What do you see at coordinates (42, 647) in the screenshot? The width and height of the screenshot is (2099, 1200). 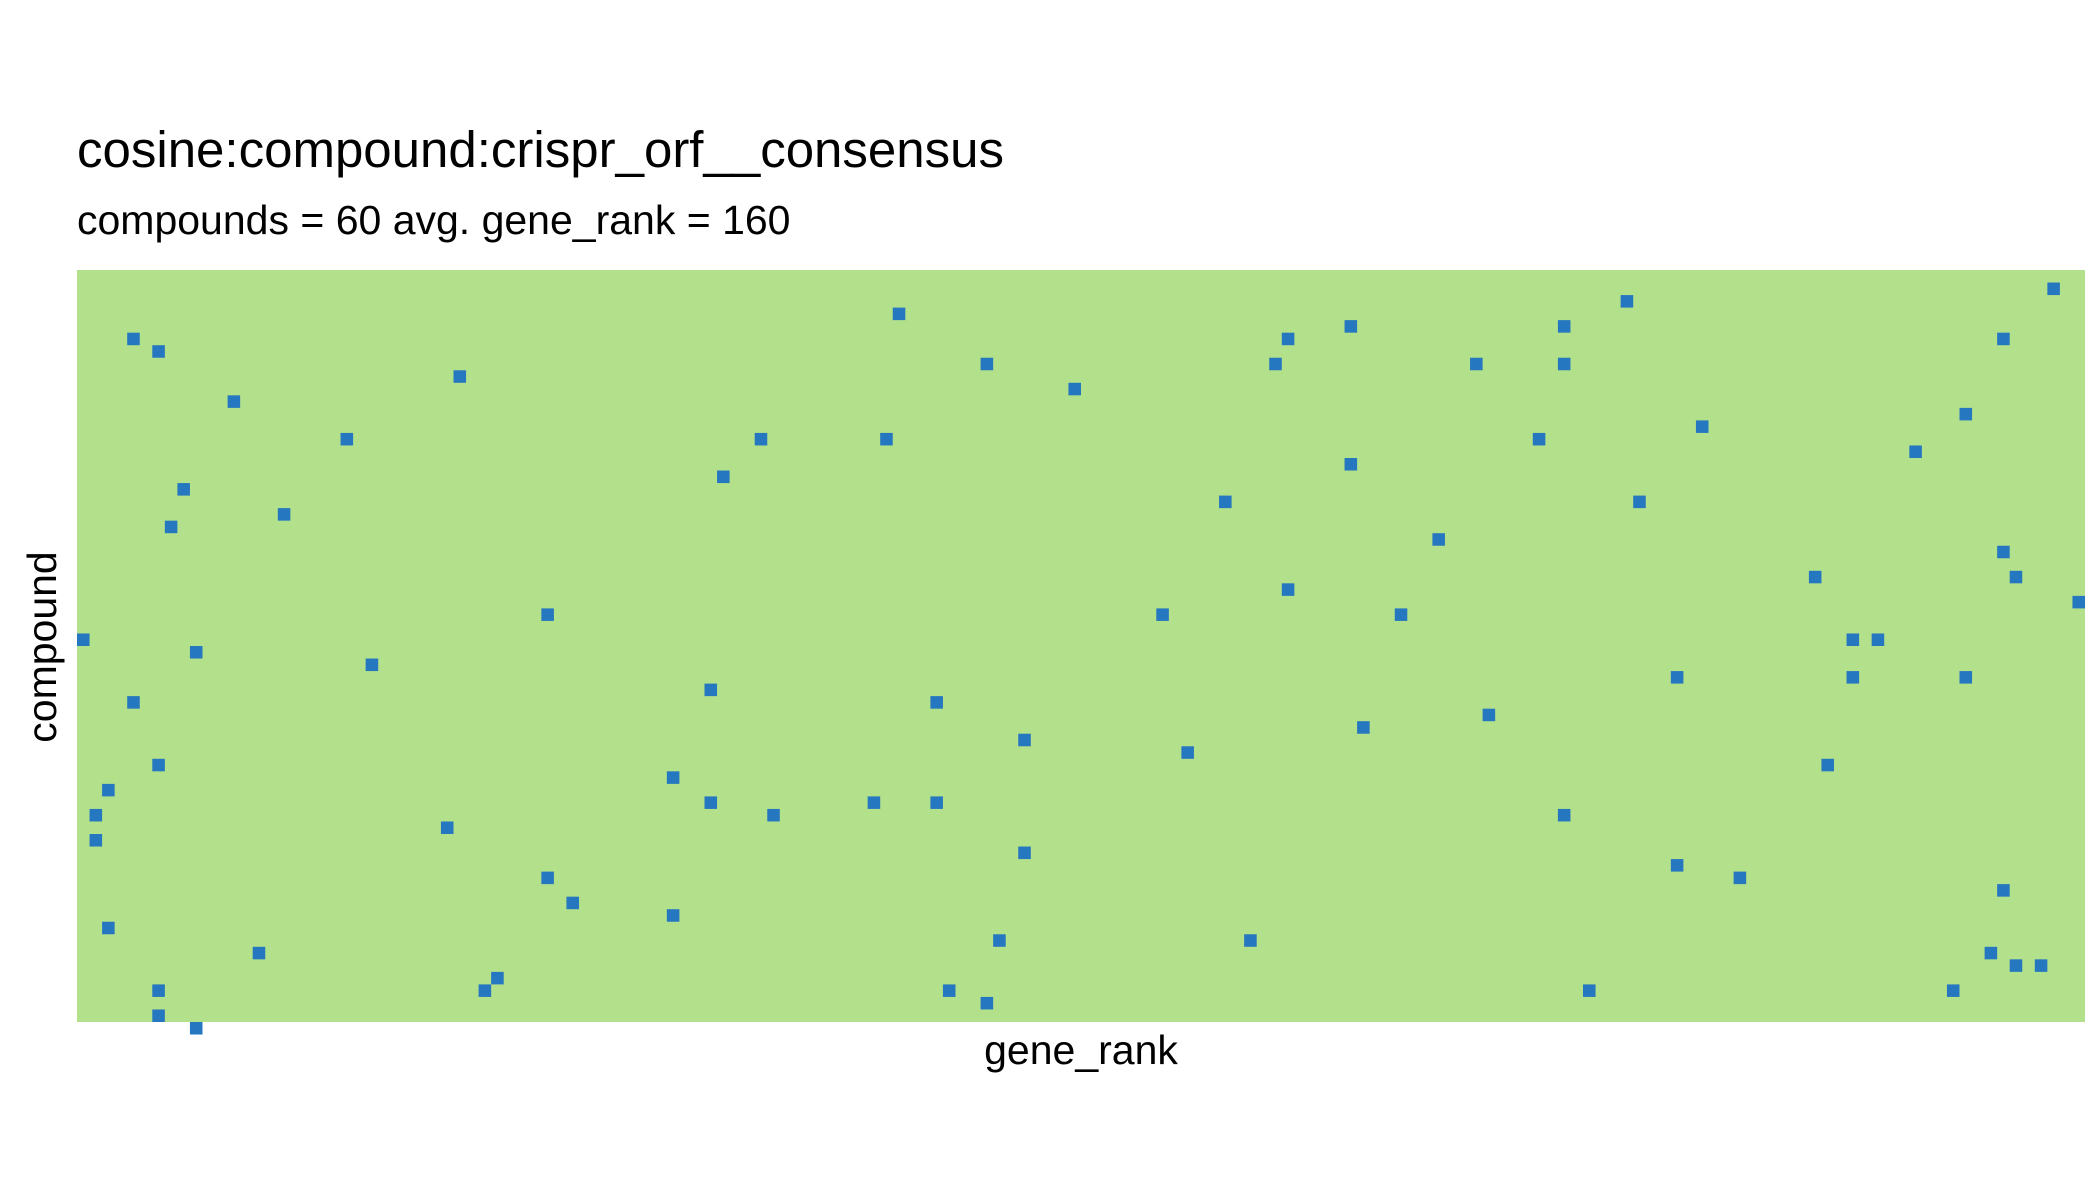 I see `y-axis-label: compound` at bounding box center [42, 647].